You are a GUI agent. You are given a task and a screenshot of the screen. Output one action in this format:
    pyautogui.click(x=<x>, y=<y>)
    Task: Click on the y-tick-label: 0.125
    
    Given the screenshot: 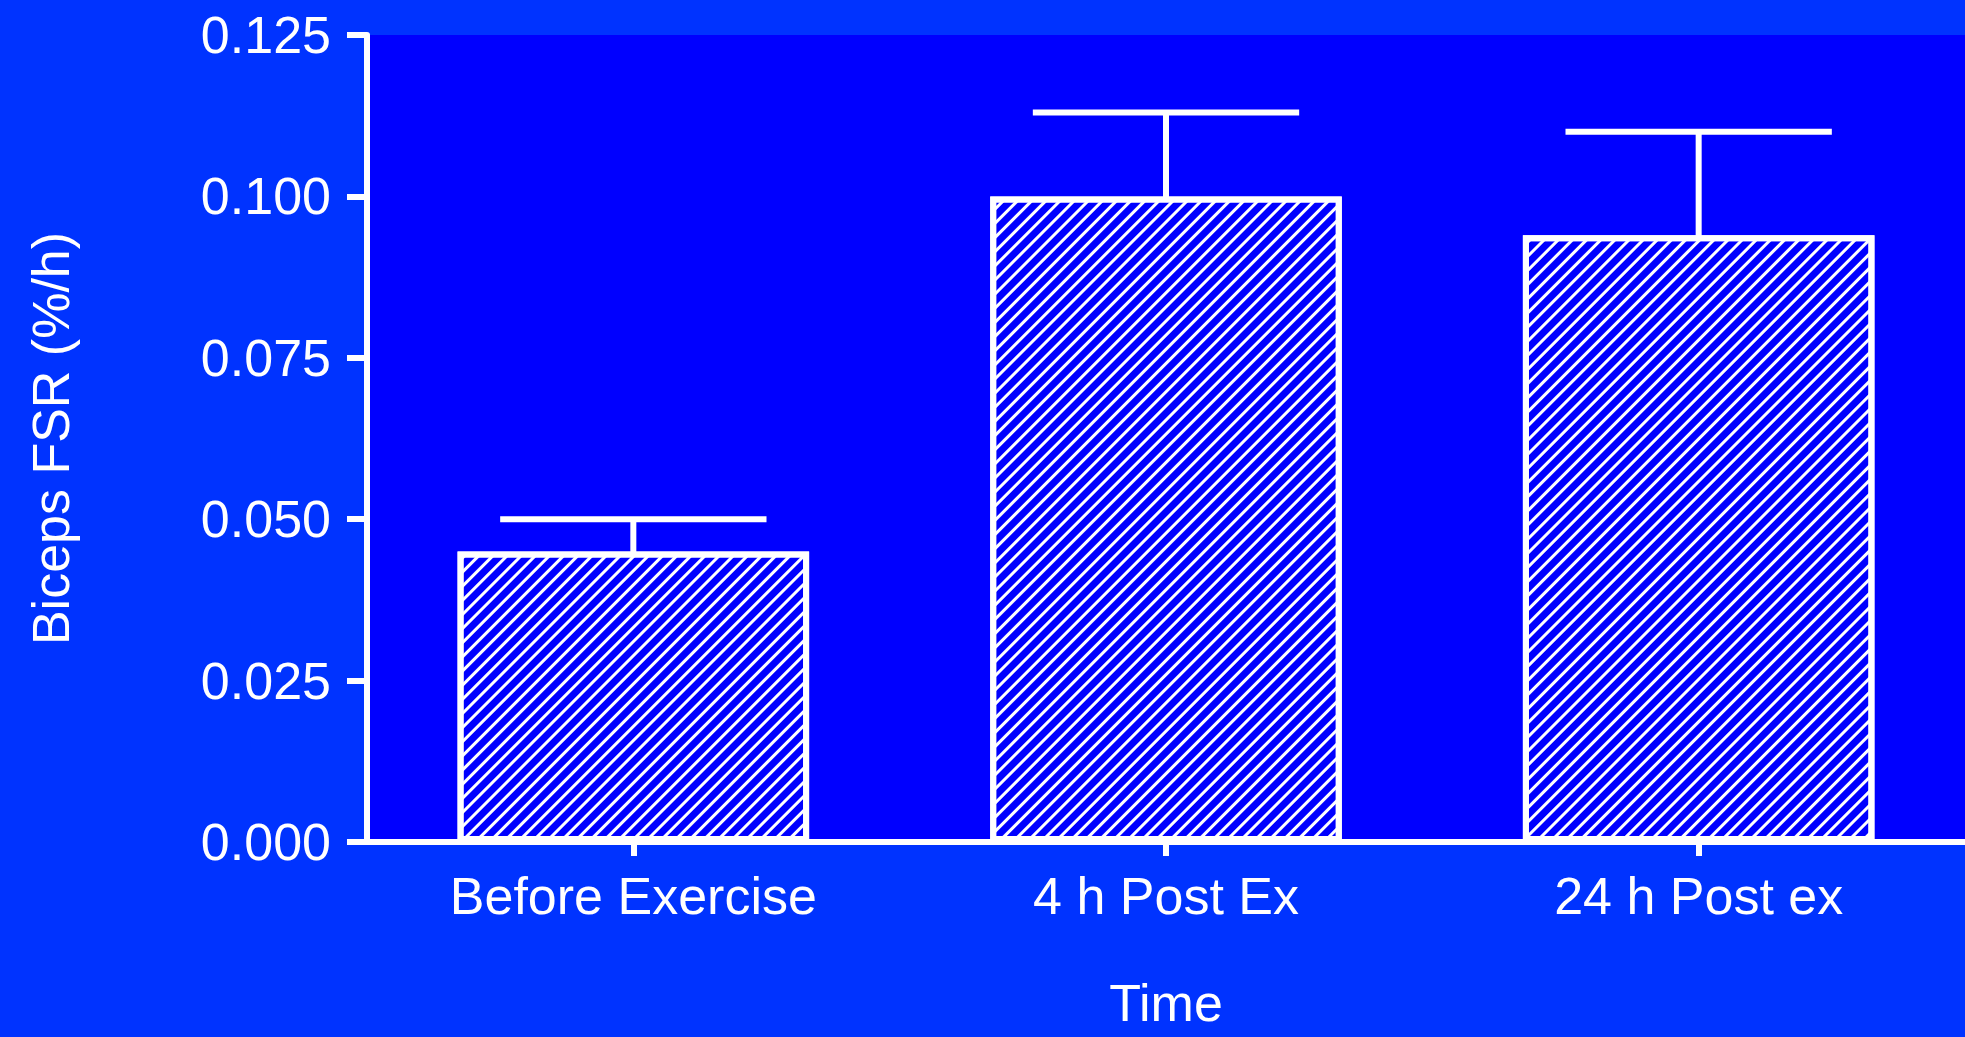 What is the action you would take?
    pyautogui.click(x=265, y=35)
    